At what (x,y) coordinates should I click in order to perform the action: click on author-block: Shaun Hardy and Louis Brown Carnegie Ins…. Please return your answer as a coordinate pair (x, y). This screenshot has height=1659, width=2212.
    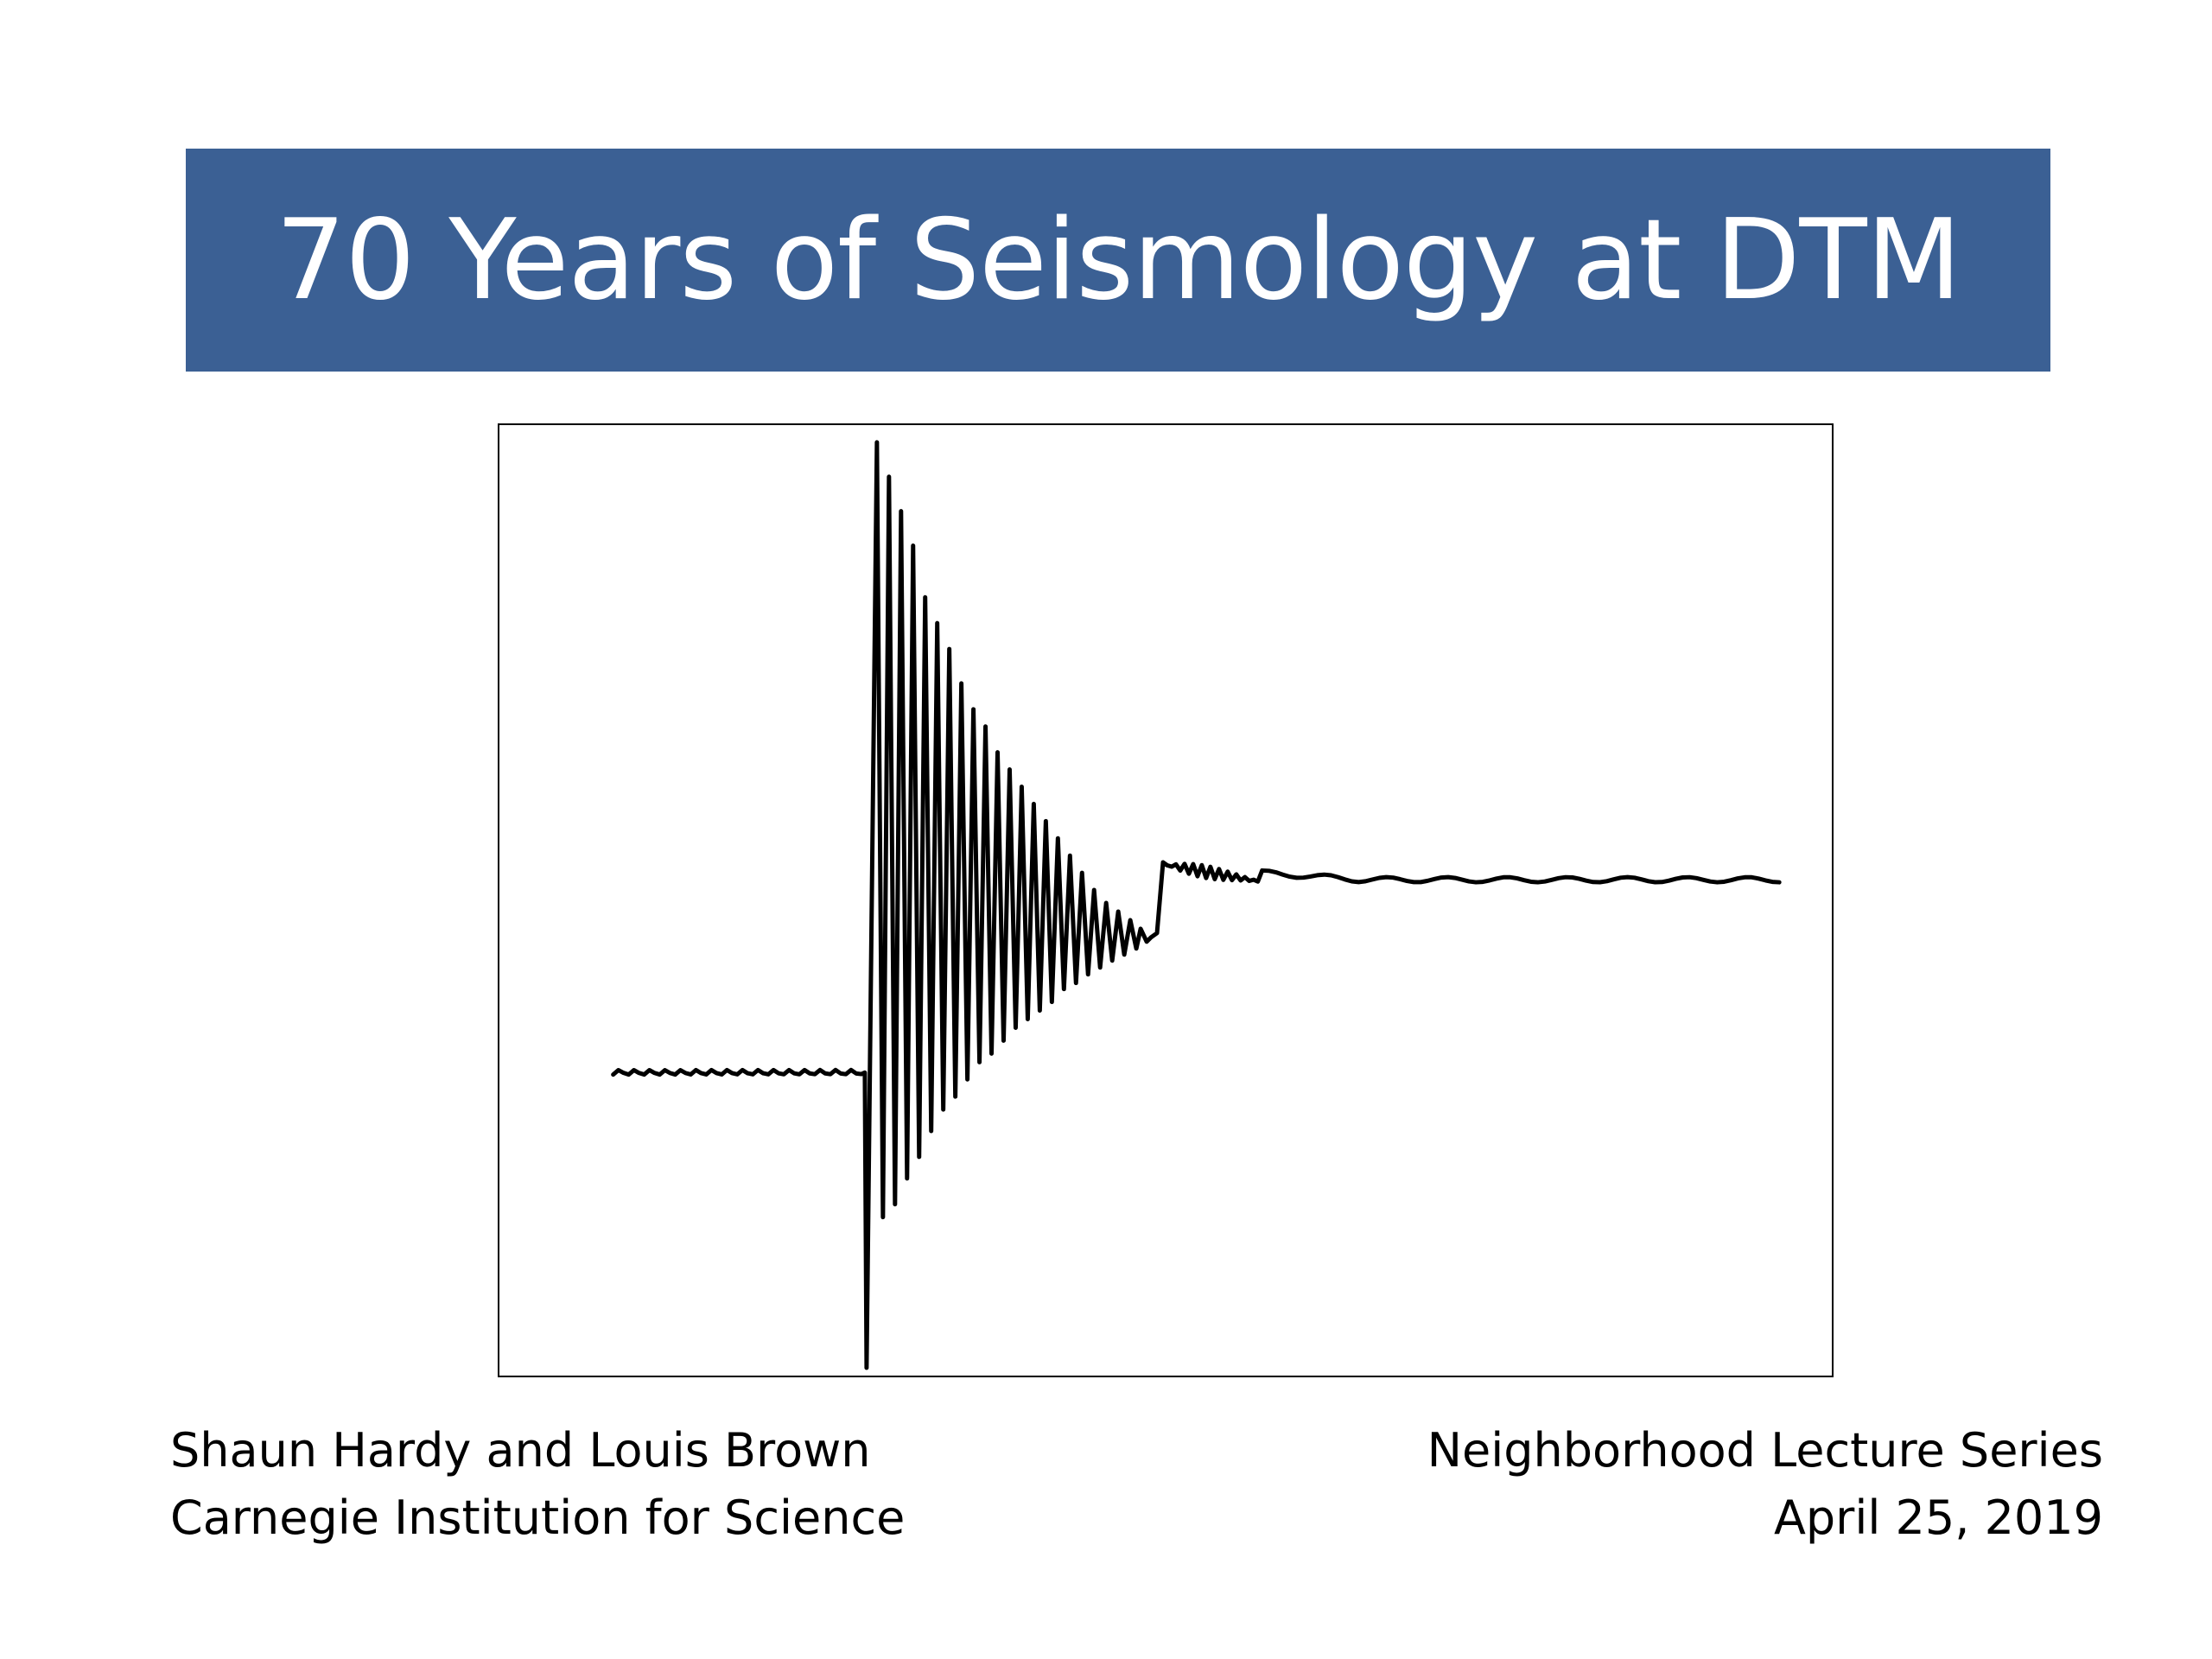
    Looking at the image, I should click on (537, 1484).